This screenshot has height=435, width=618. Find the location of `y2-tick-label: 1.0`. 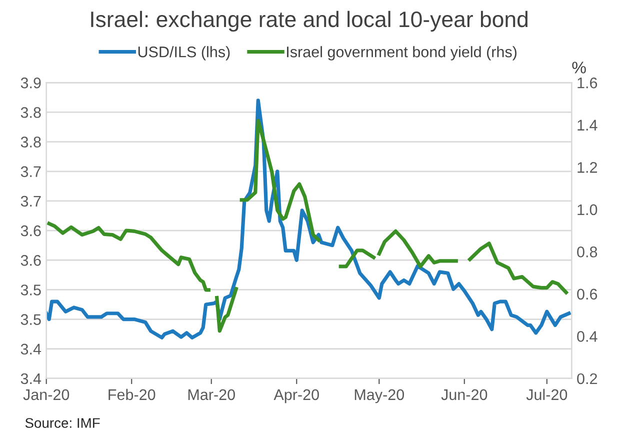

y2-tick-label: 1.0 is located at coordinates (588, 210).